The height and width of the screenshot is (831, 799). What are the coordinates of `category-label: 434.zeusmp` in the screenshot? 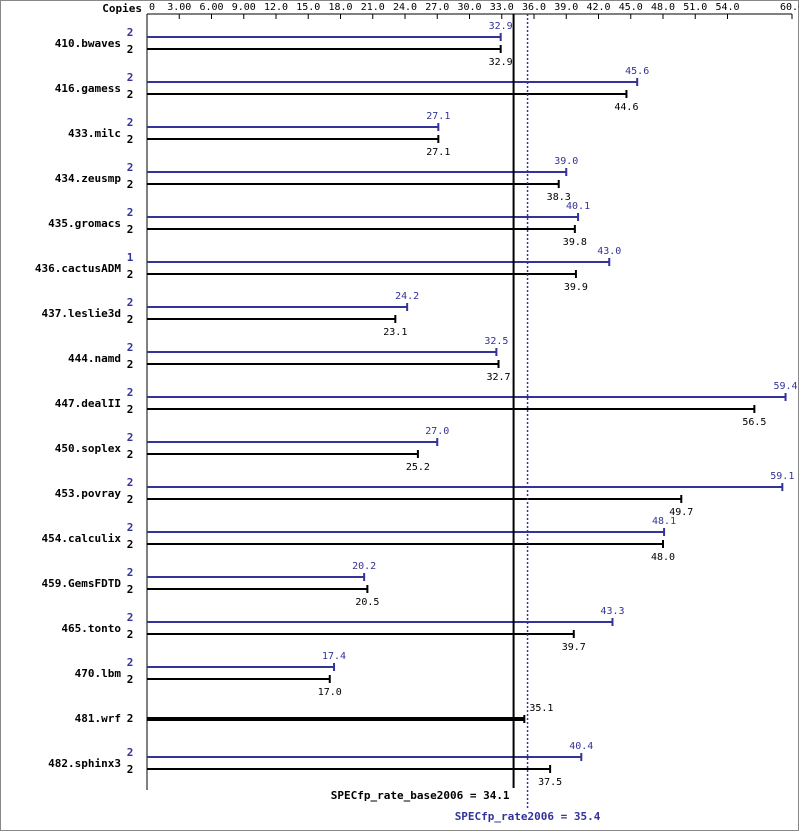 It's located at (88, 178).